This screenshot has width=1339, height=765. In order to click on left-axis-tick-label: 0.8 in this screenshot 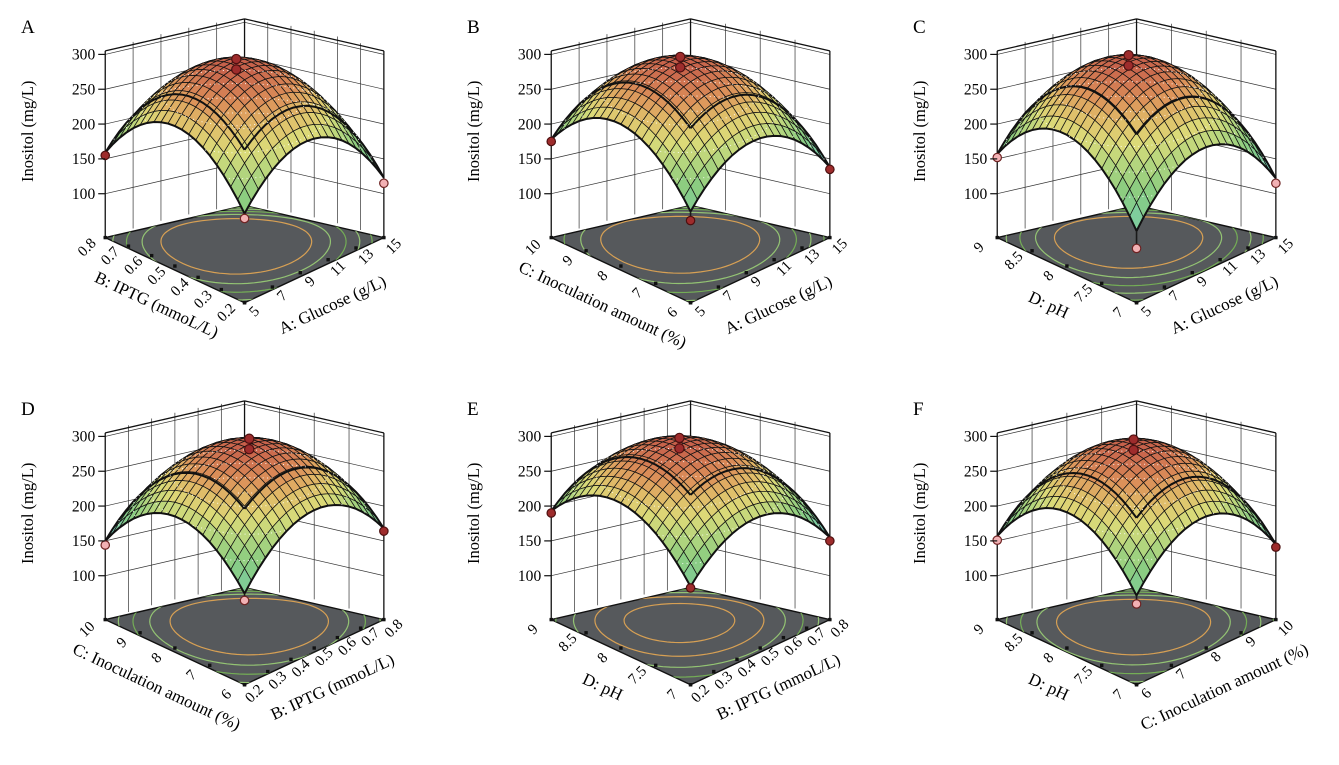, I will do `click(87, 248)`.